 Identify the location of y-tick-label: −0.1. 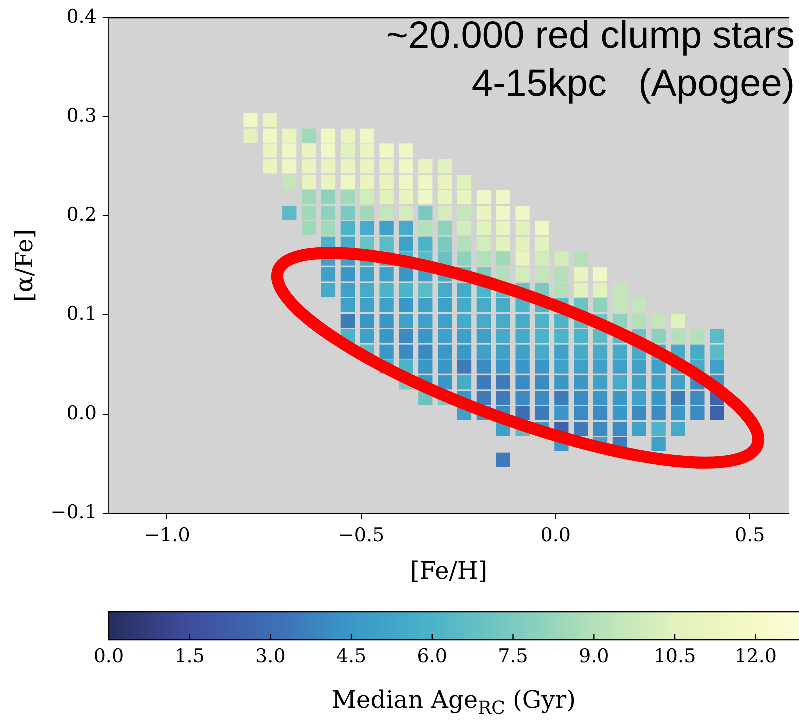
(73, 512).